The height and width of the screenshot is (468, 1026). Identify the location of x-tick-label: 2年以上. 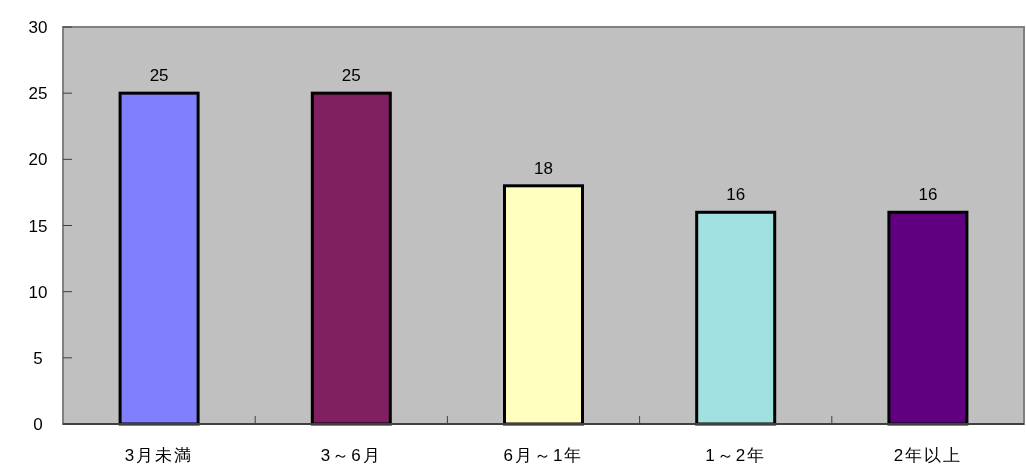
(928, 455).